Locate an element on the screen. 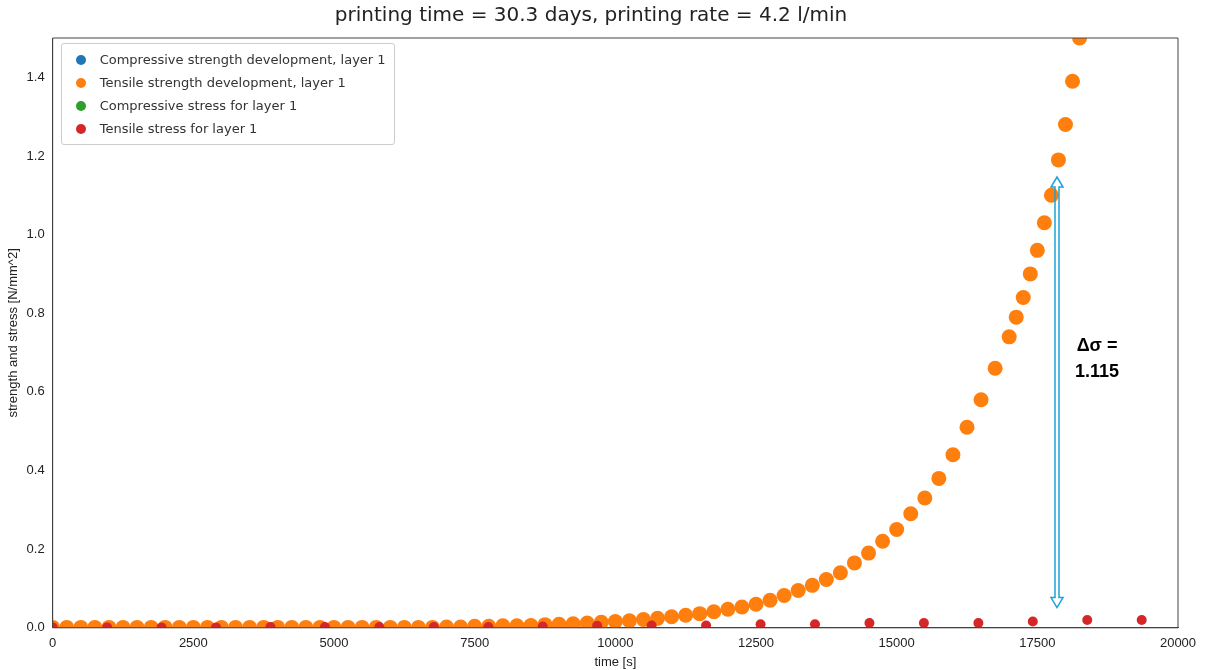 Image resolution: width=1208 pixels, height=670 pixels. y-tick-label: 1.2 is located at coordinates (35, 155).